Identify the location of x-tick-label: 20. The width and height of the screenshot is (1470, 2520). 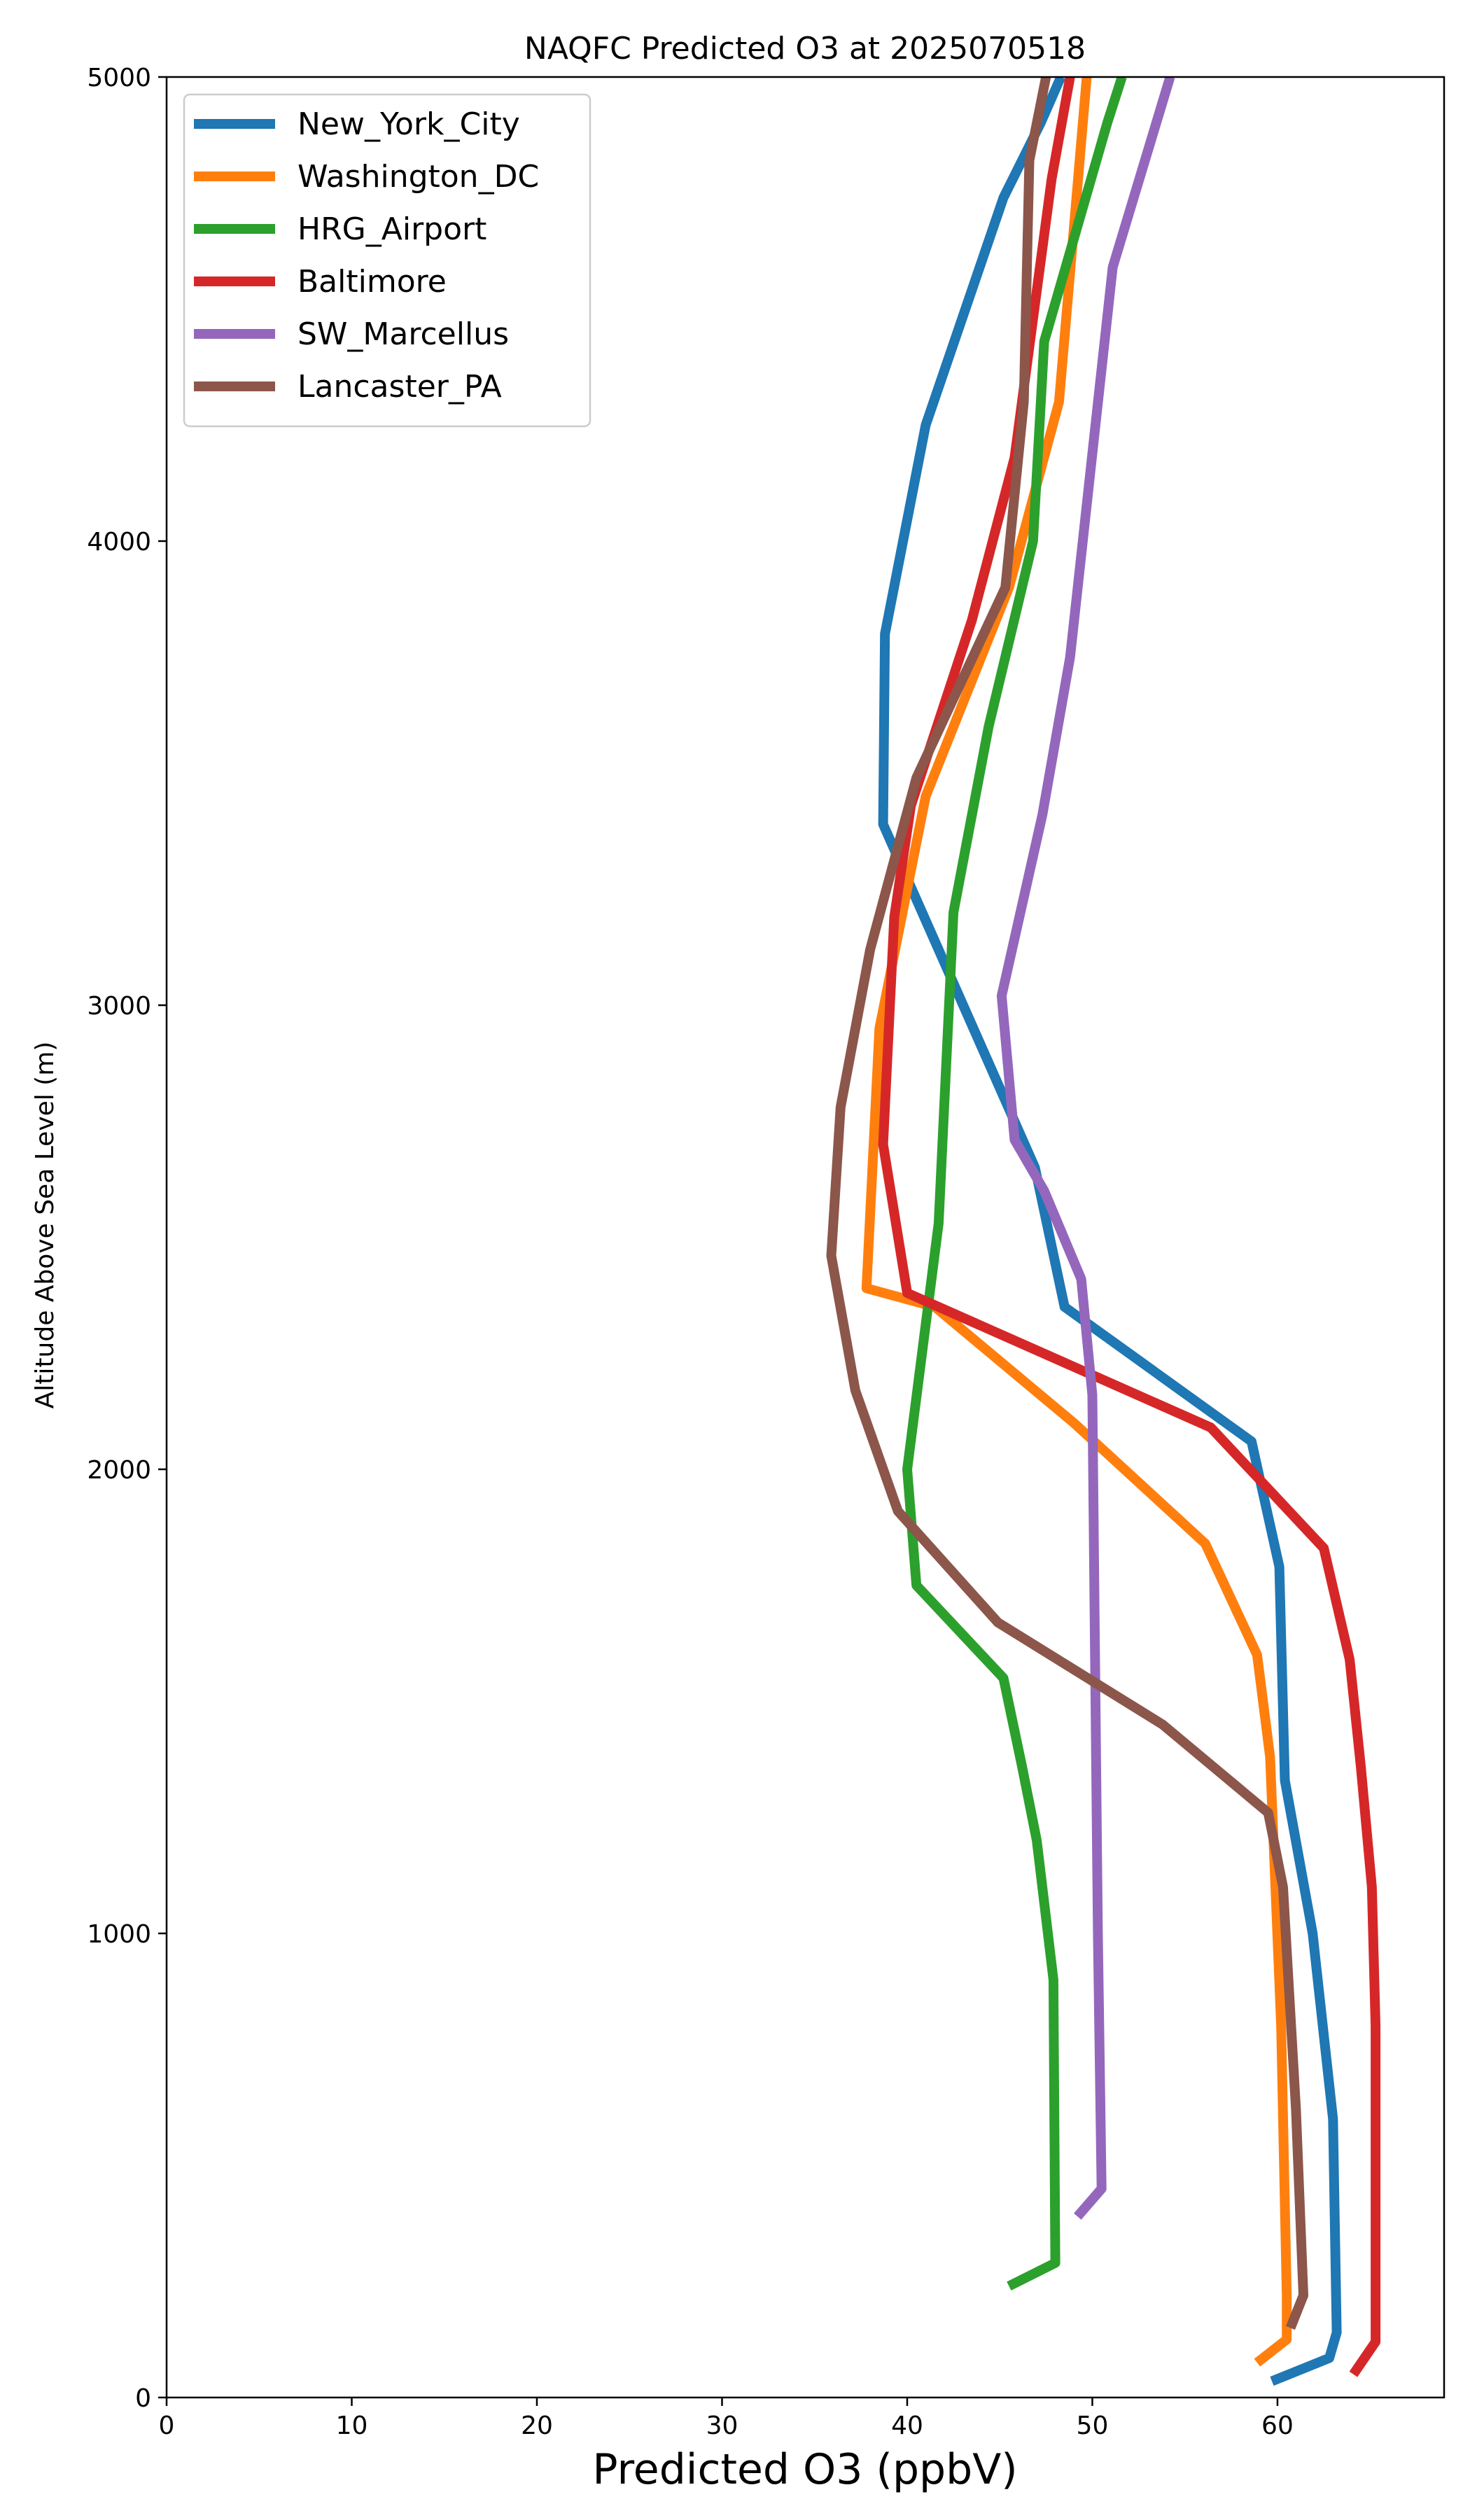
(537, 2426).